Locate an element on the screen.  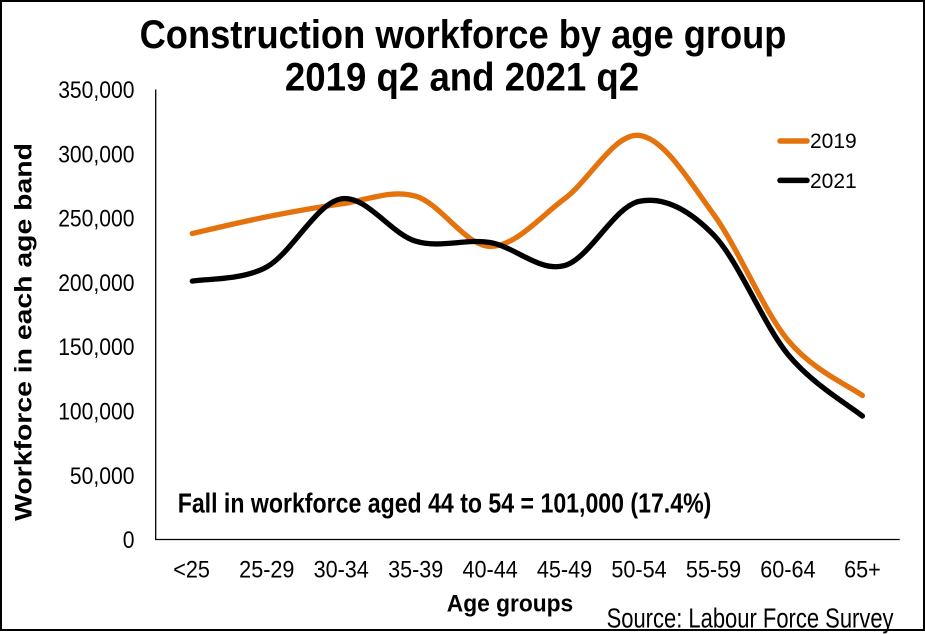
svg-text: 55-59 is located at coordinates (713, 569).